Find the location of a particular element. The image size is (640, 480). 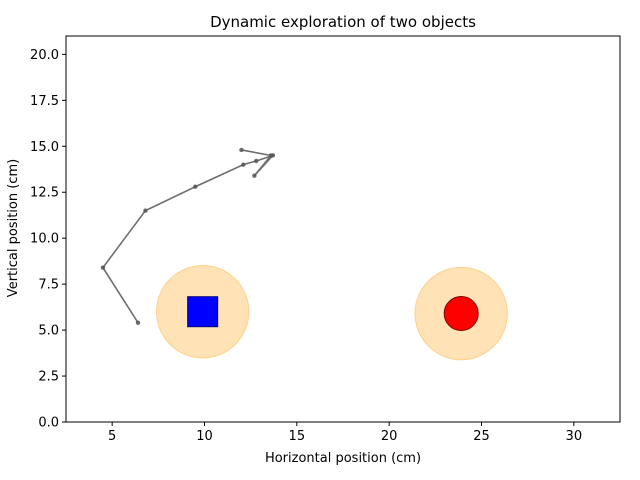

y-tick-label: 7.5 is located at coordinates (48, 285).